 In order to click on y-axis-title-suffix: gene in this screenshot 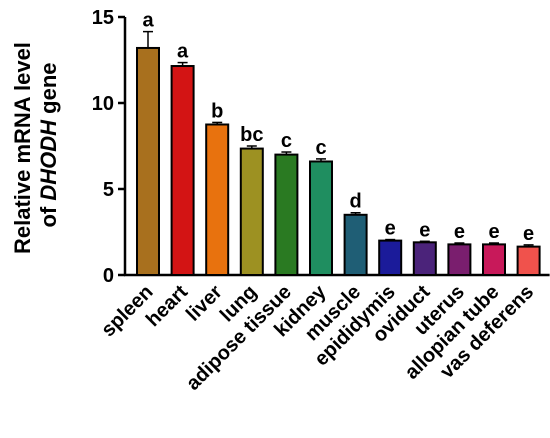, I will do `click(48, 90)`.